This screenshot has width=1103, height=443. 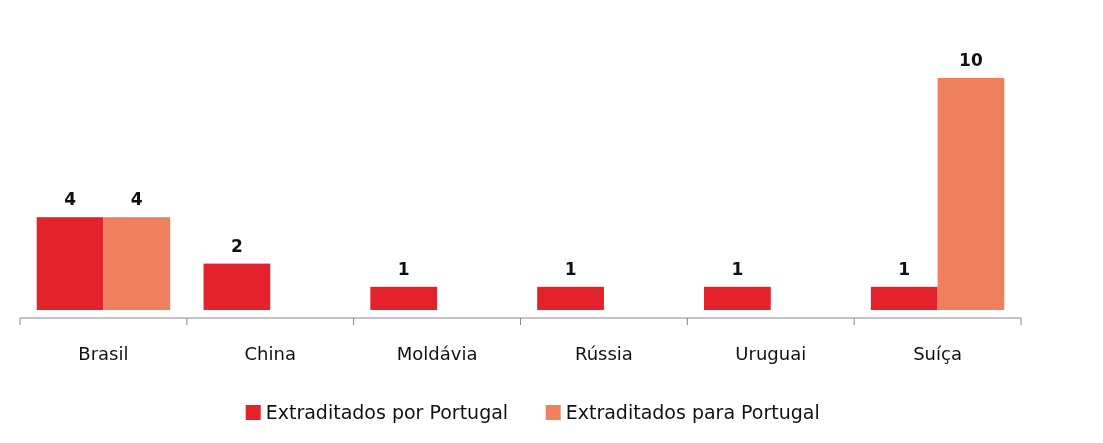 I want to click on legend-label: Extraditados para Portugal, so click(x=692, y=412).